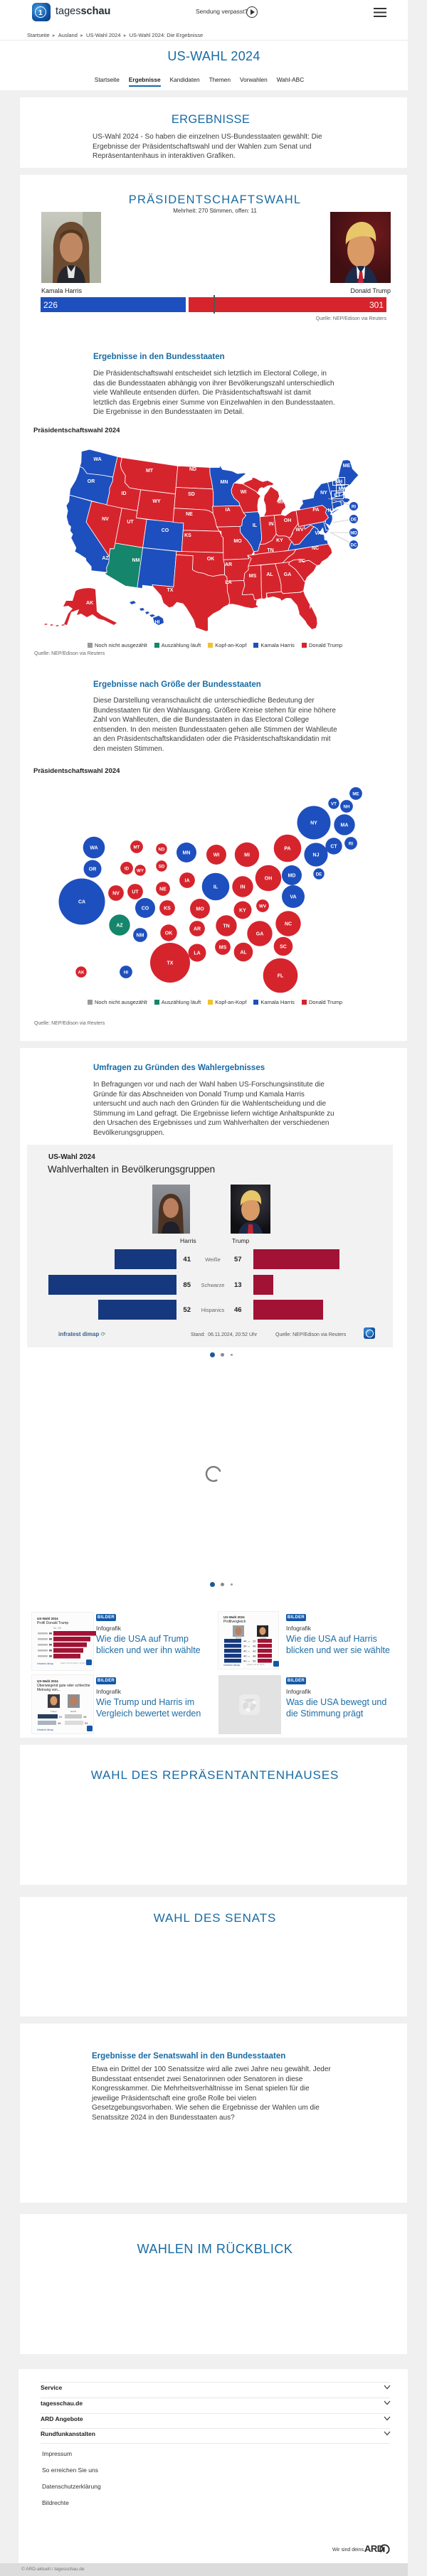 The width and height of the screenshot is (427, 2576). I want to click on svg-text: AL, so click(243, 953).